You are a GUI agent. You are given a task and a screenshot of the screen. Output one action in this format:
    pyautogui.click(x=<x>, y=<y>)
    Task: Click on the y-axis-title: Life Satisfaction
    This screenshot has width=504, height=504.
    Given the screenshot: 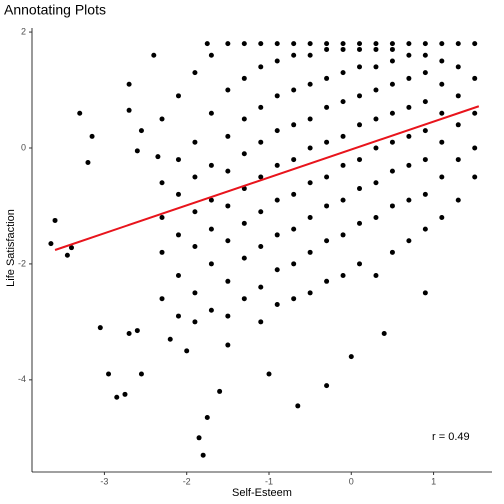 What is the action you would take?
    pyautogui.click(x=11, y=248)
    